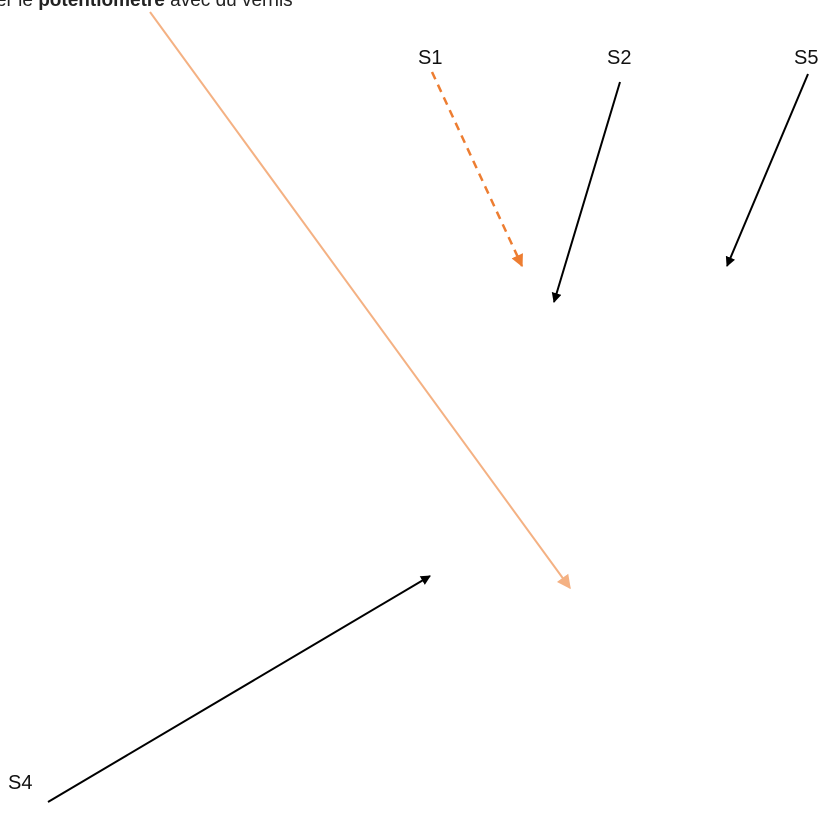 This screenshot has height=822, width=822. I want to click on instruction-caption: liser le potentiomètre avec du vernis, so click(146, 6).